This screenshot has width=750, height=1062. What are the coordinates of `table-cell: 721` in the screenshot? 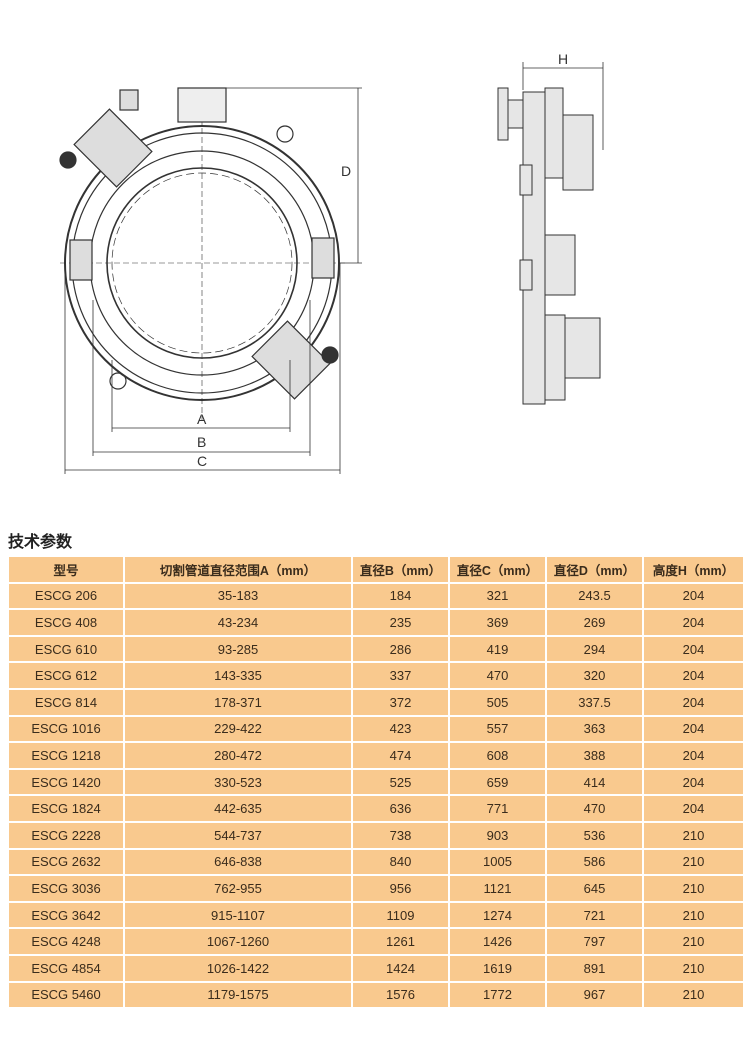 It's located at (594, 915).